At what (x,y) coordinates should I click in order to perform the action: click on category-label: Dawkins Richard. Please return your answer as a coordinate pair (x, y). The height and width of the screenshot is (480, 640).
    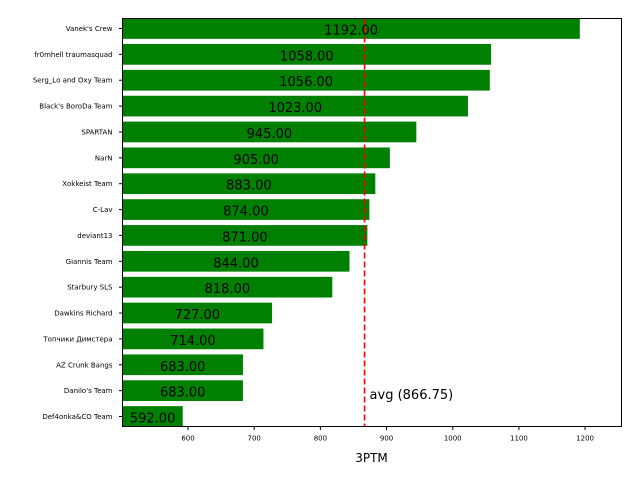
    Looking at the image, I should click on (83, 314).